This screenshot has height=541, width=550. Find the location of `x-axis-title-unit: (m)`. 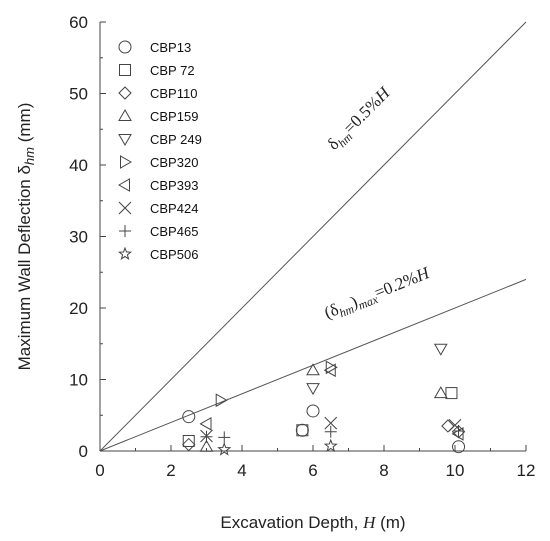

x-axis-title-unit: (m) is located at coordinates (390, 522).